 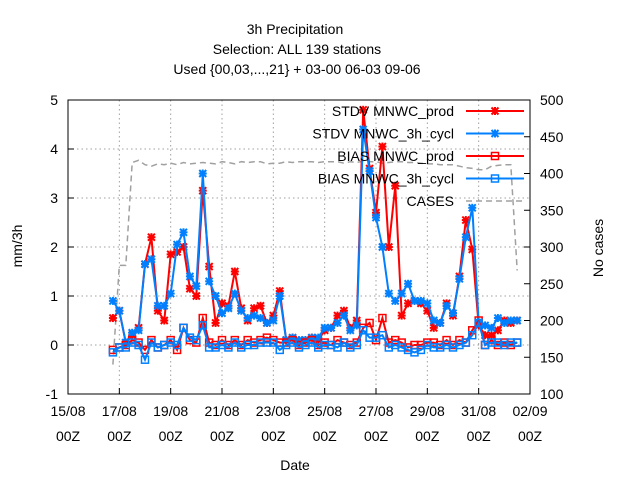 What do you see at coordinates (386, 179) in the screenshot?
I see `legend-label-bias-mnwc-3h-cycl: BIAS MNWC_3h_cycl` at bounding box center [386, 179].